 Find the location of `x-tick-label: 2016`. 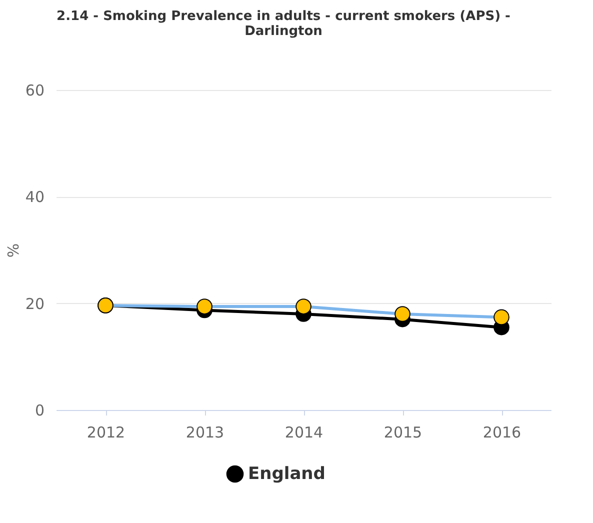

x-tick-label: 2016 is located at coordinates (502, 433).